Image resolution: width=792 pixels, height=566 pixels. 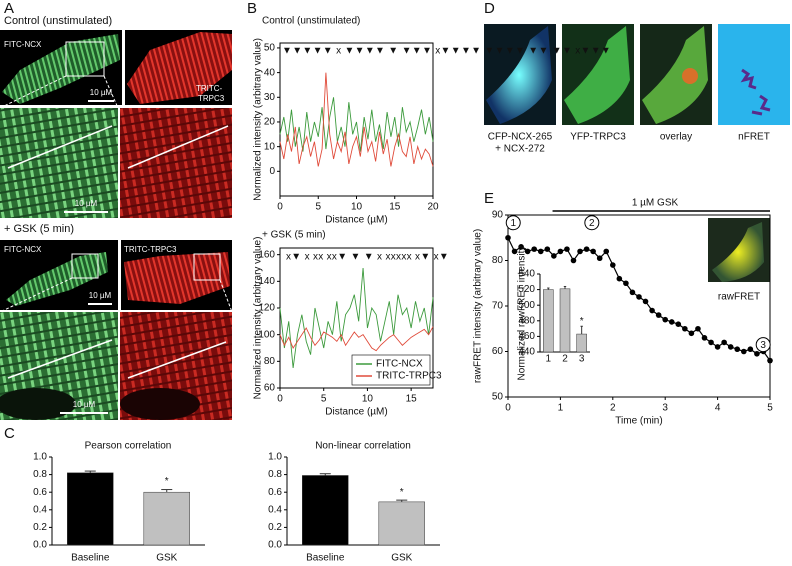 I want to click on panel-label: D, so click(x=489, y=8).